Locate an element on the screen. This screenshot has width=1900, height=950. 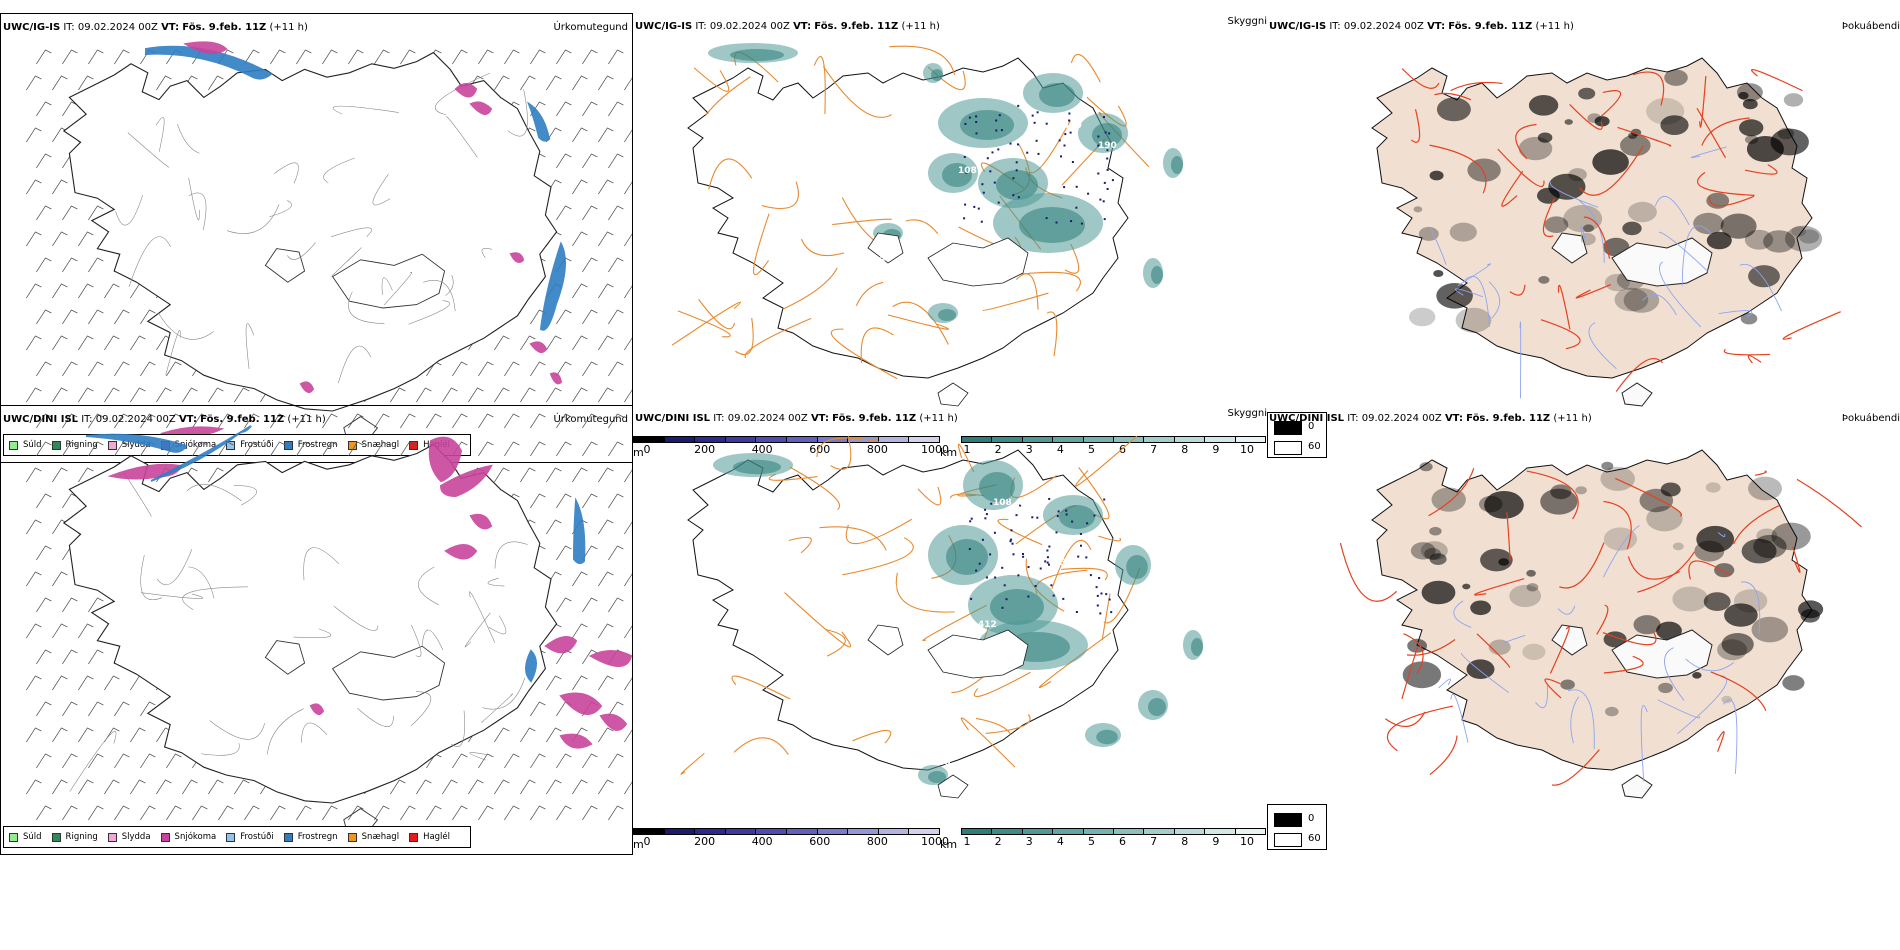
it-value: 09.02.2024 00Z is located at coordinates (1401, 418).